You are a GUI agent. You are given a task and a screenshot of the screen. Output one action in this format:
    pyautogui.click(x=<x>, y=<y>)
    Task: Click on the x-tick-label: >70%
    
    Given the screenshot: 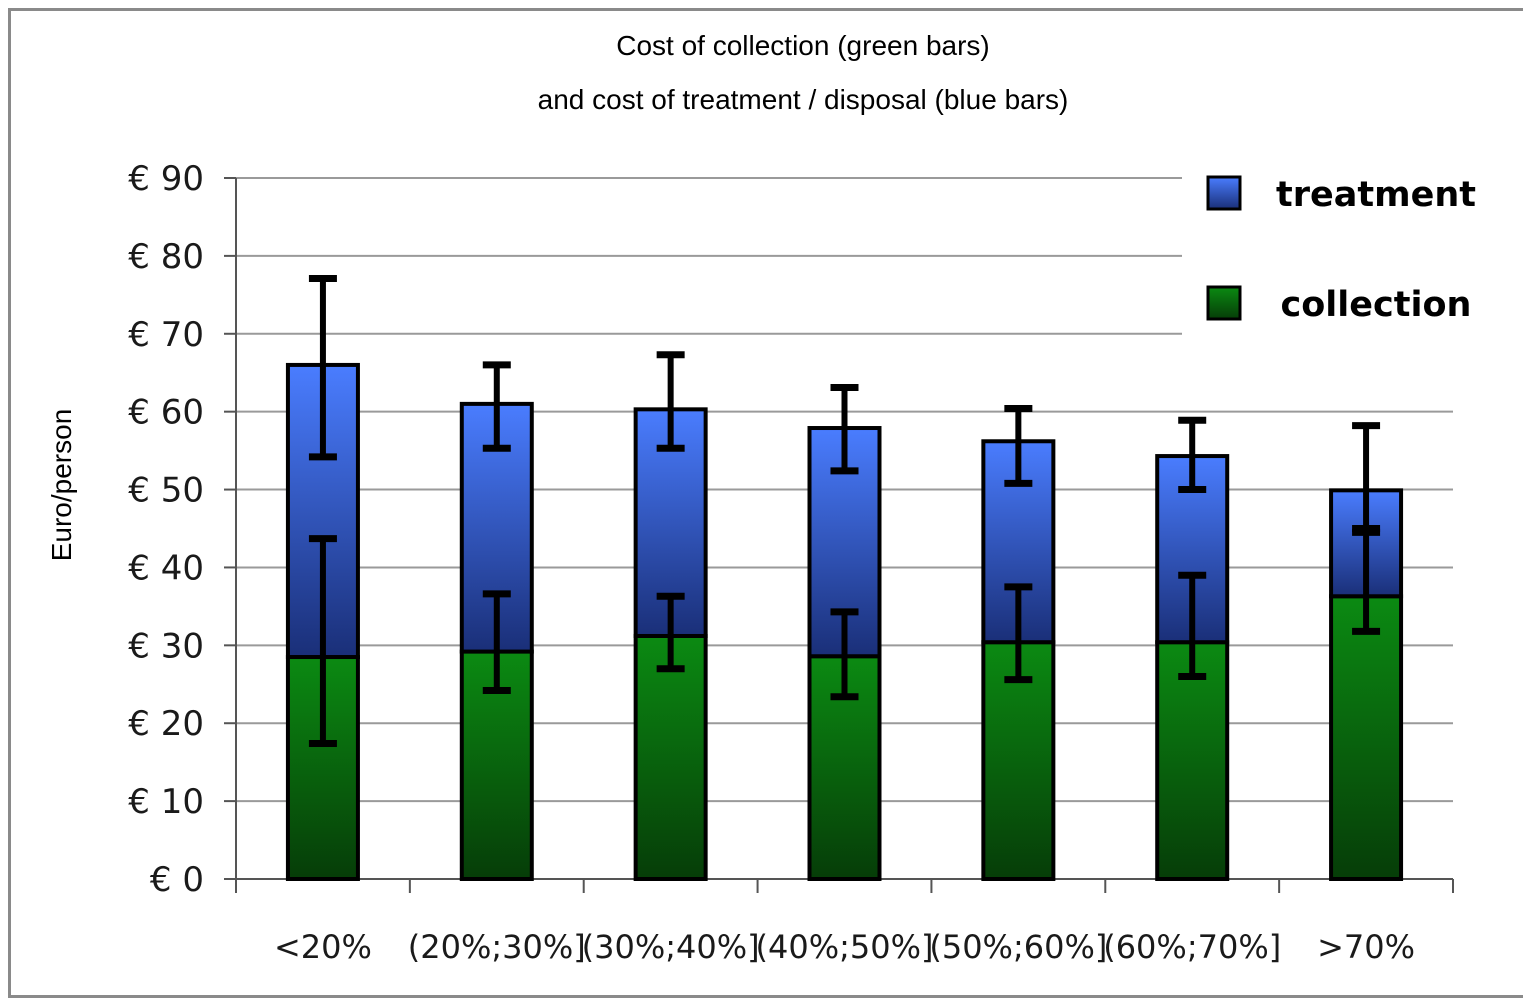 What is the action you would take?
    pyautogui.click(x=1366, y=947)
    